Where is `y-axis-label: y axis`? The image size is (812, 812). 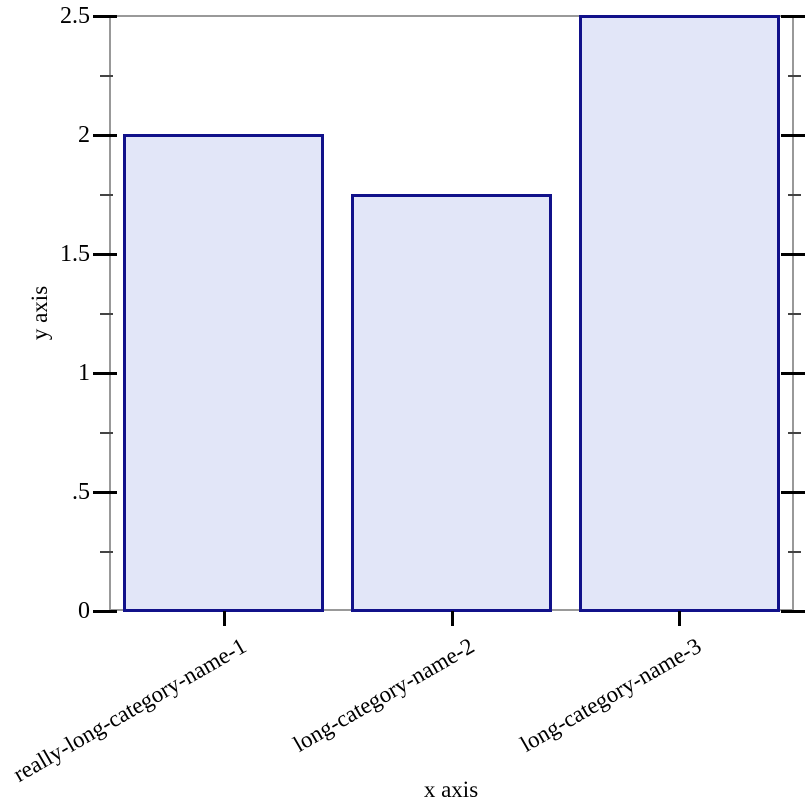
y-axis-label: y axis is located at coordinates (39, 313).